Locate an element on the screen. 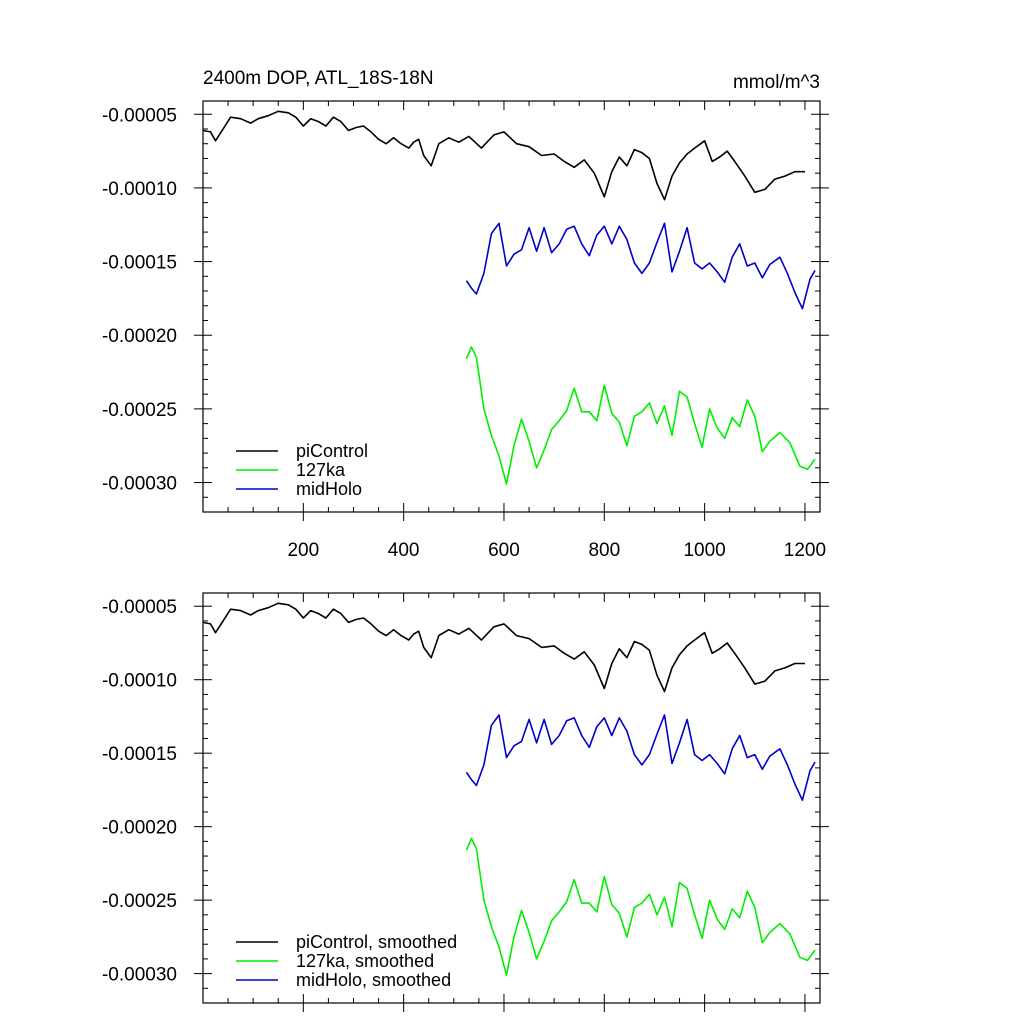 The width and height of the screenshot is (1024, 1029). x-tick-label: 600 is located at coordinates (504, 550).